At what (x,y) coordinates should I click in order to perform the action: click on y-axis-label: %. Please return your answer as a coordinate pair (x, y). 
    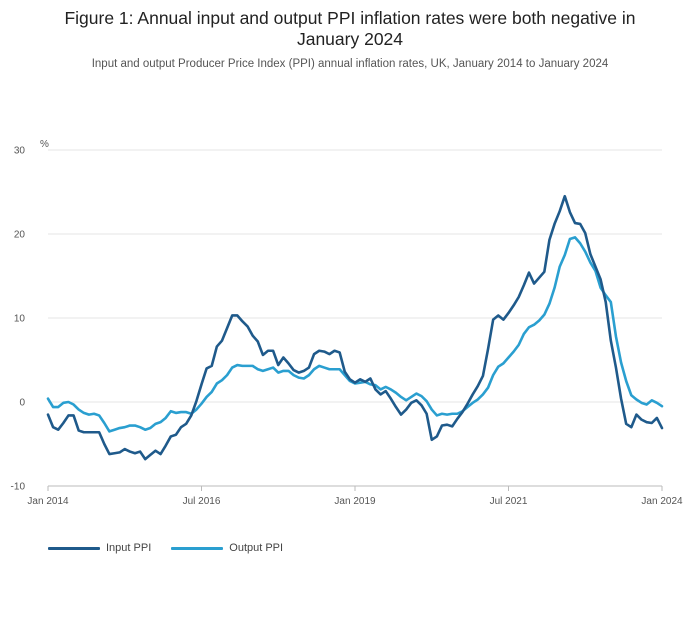
    Looking at the image, I should click on (44, 144).